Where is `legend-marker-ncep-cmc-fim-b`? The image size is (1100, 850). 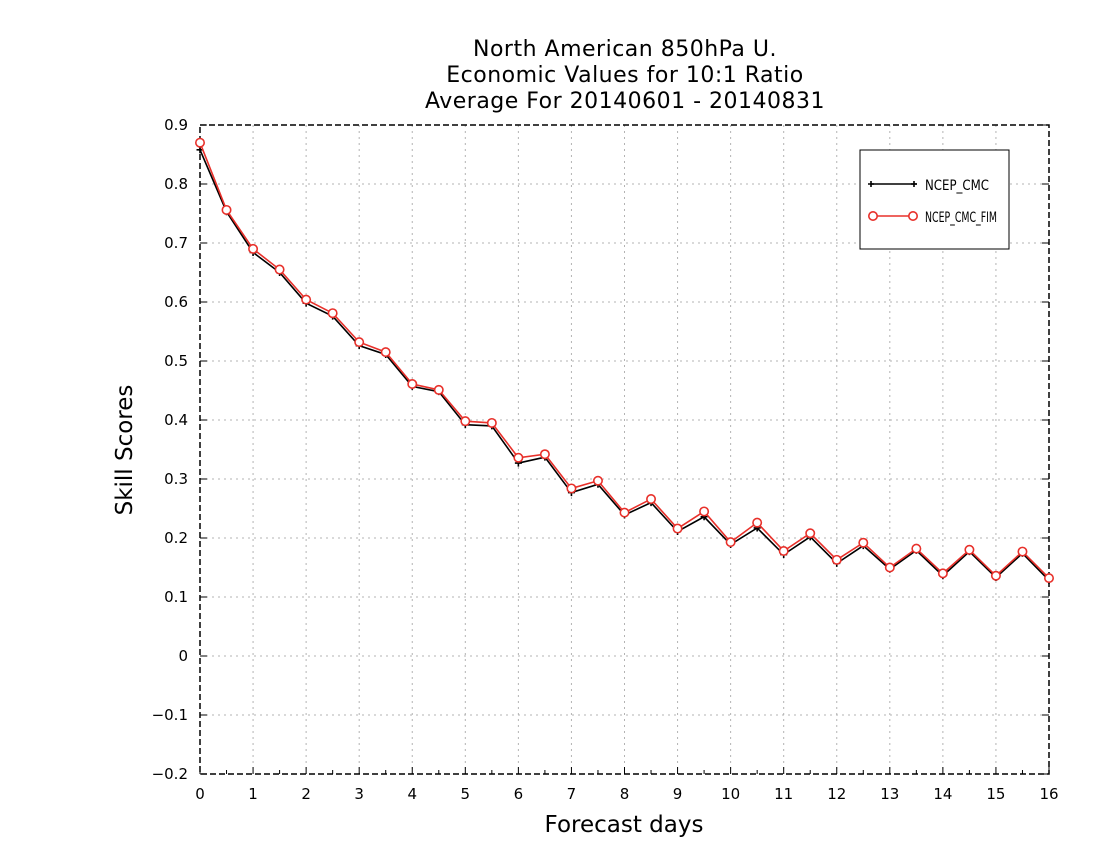 legend-marker-ncep-cmc-fim-b is located at coordinates (912, 216).